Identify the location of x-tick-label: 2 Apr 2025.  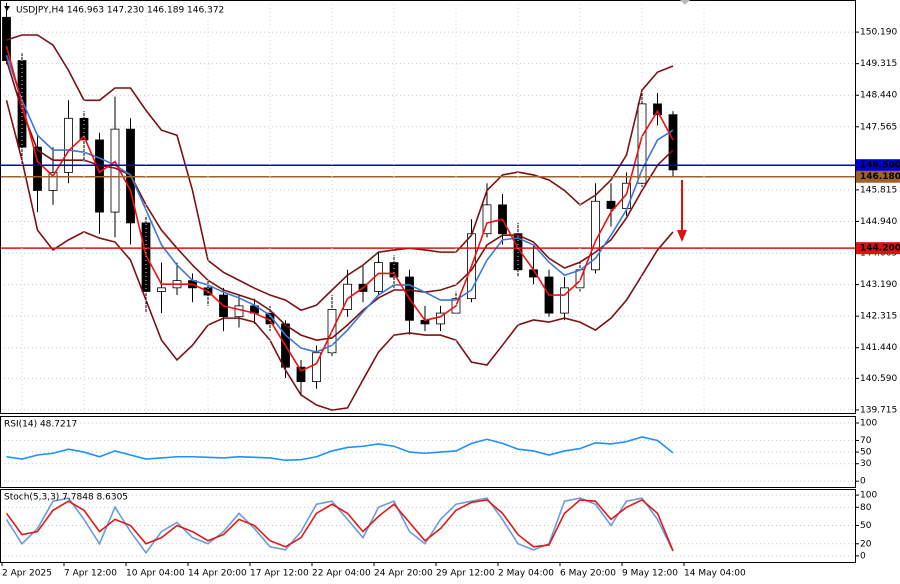
(27, 574).